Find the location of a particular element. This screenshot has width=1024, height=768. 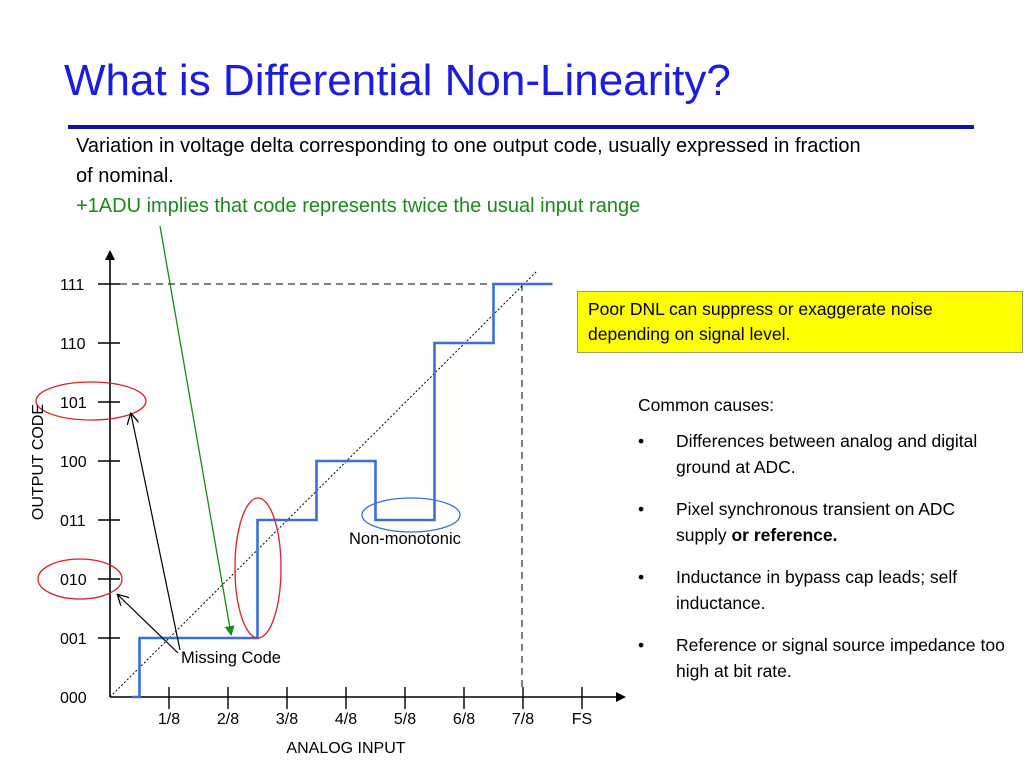

y-axis-label: OUTPUT CODE is located at coordinates (38, 462).